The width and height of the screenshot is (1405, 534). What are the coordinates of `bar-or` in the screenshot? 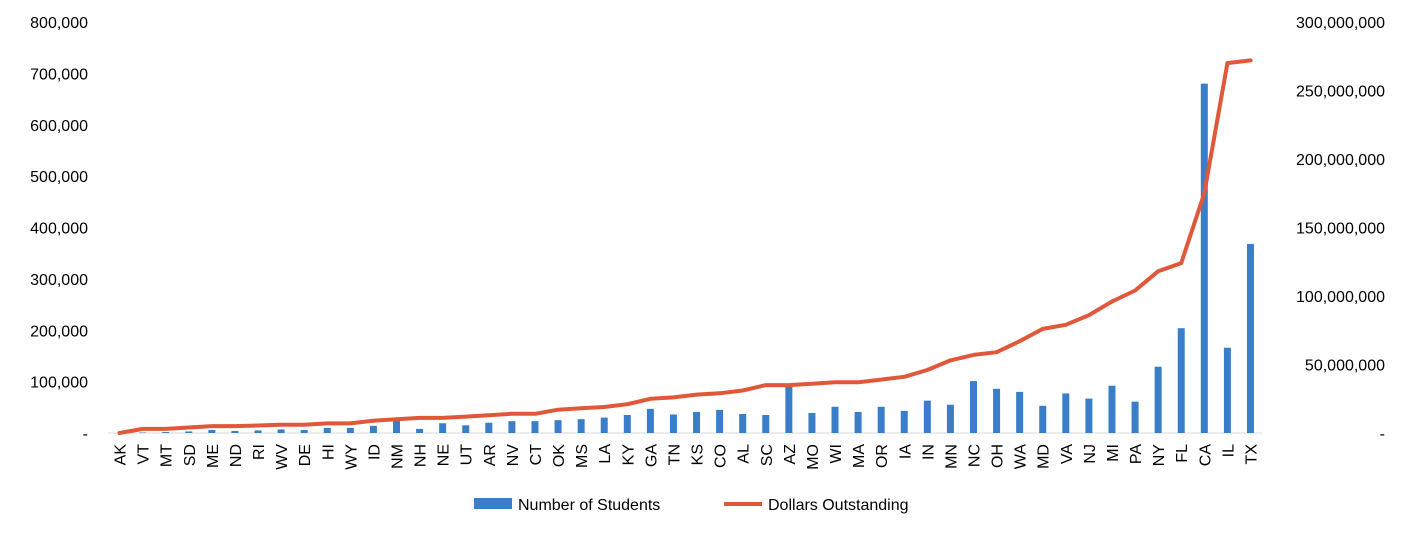 It's located at (881, 419).